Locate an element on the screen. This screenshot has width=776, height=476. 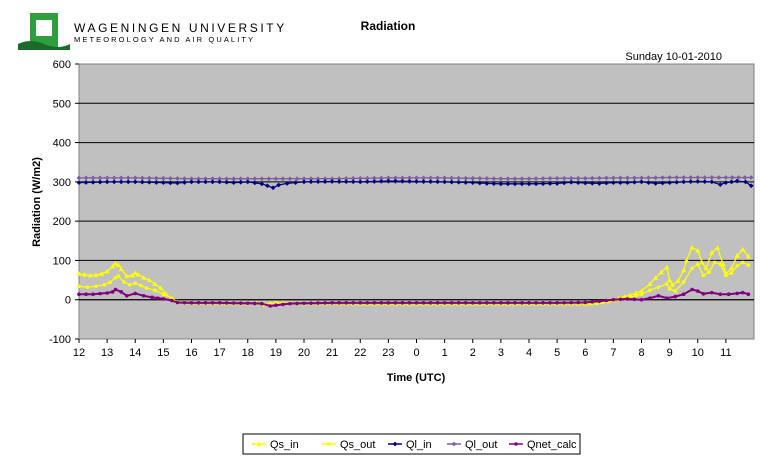
x-axis-label: Time (UTC) is located at coordinates (416, 378).